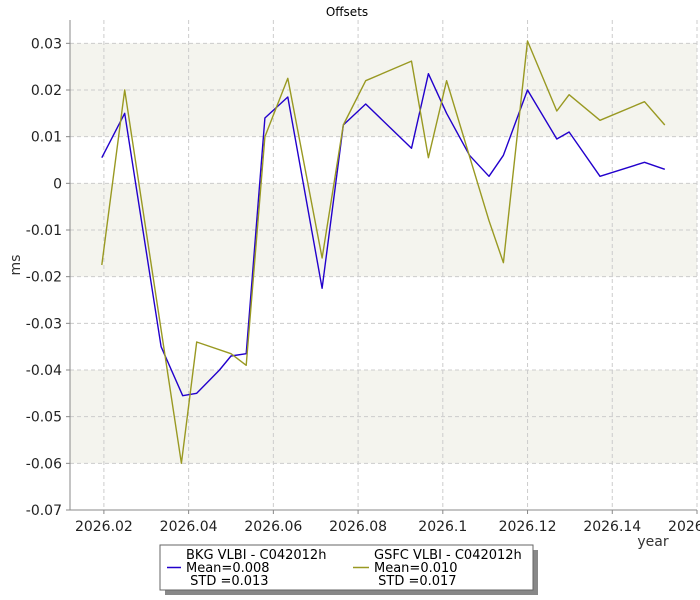  I want to click on chart-title: Offsets, so click(347, 12).